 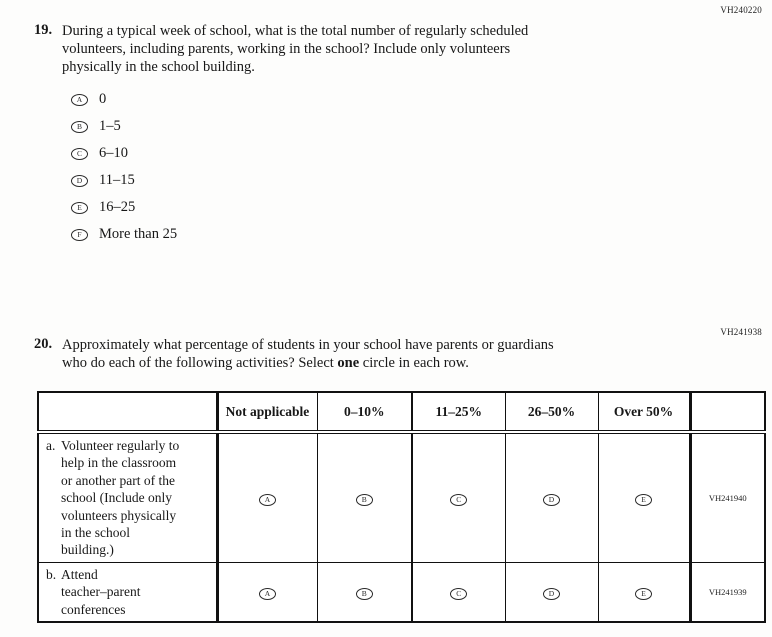 I want to click on row-b-bubble-c: C, so click(x=459, y=593).